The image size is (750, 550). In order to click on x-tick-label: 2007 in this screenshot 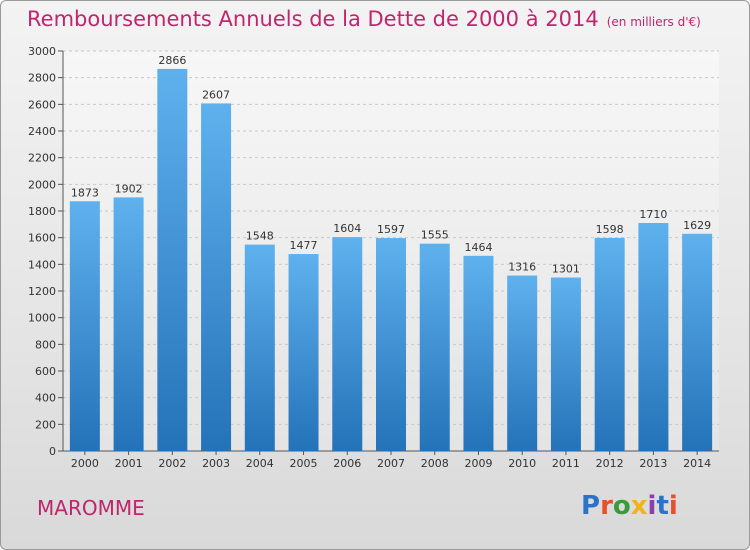, I will do `click(391, 463)`.